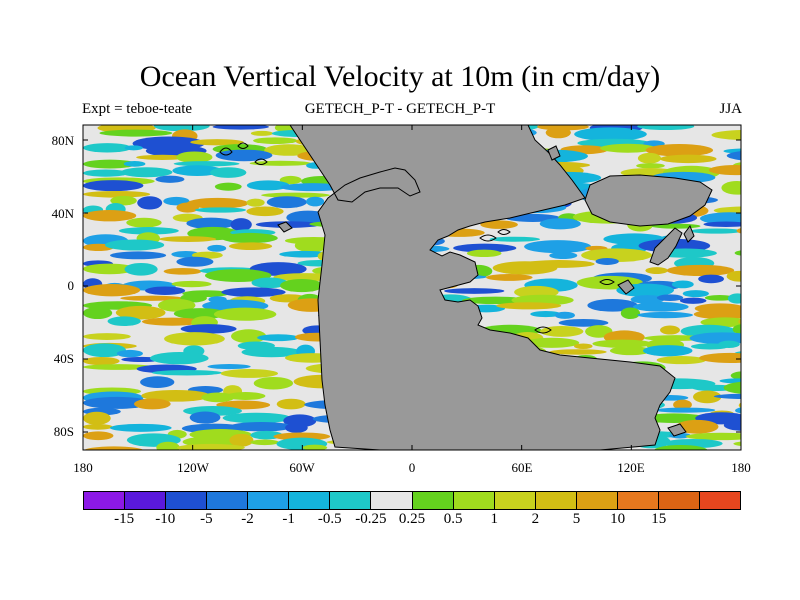 This screenshot has width=800, height=600. Describe the element at coordinates (193, 467) in the screenshot. I see `lon-label-120w: 120W` at that location.